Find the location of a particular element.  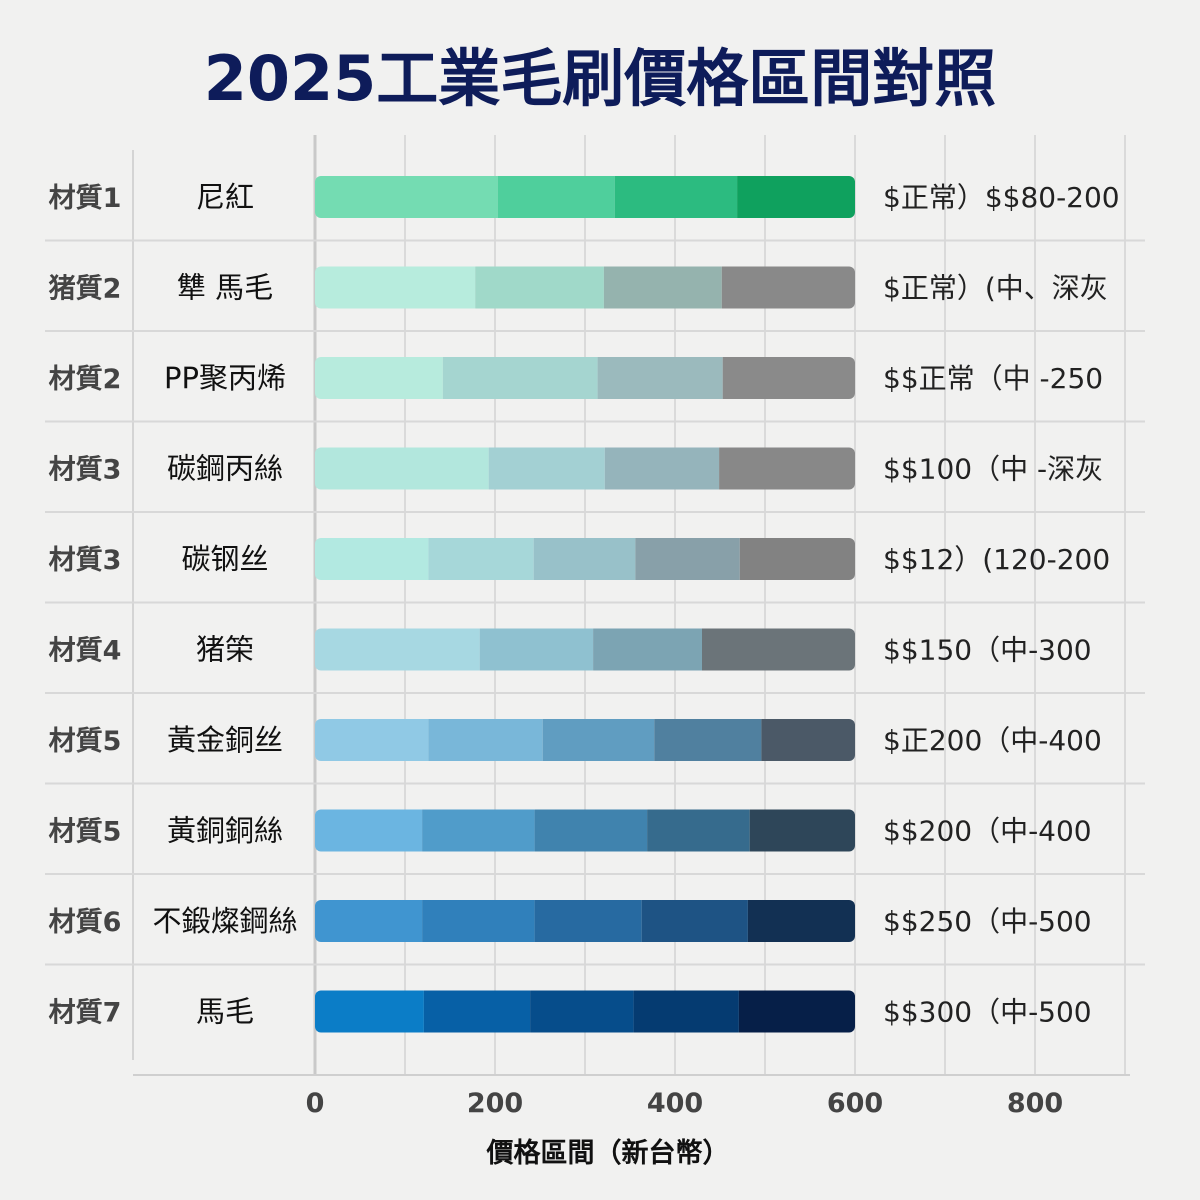

bar-row: 材質2 PP聚丙烯 $$正常（中 -250 is located at coordinates (576, 378).